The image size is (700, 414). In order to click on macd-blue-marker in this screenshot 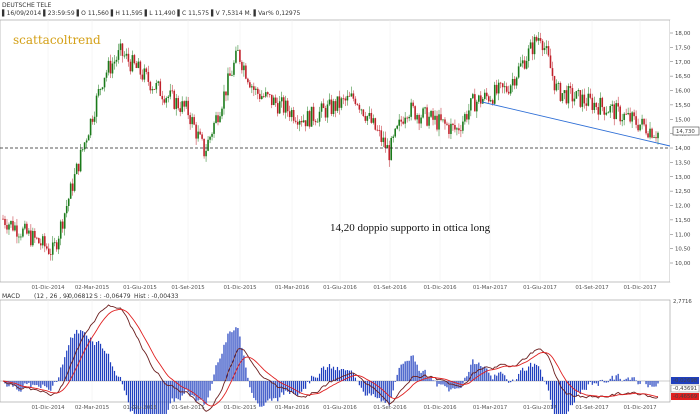, I will do `click(685, 380)`.